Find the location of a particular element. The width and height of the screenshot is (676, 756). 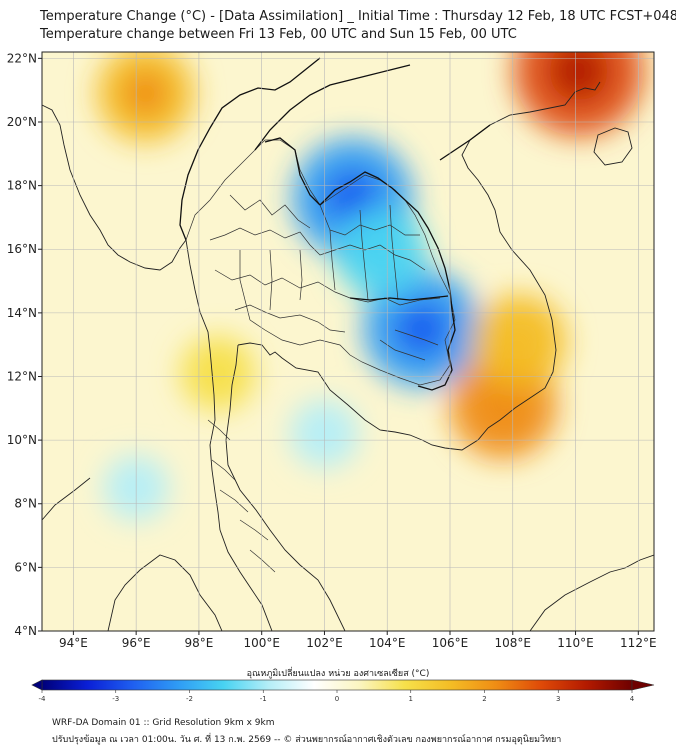

anomaly-core-cold-laos is located at coordinates (381, 252).